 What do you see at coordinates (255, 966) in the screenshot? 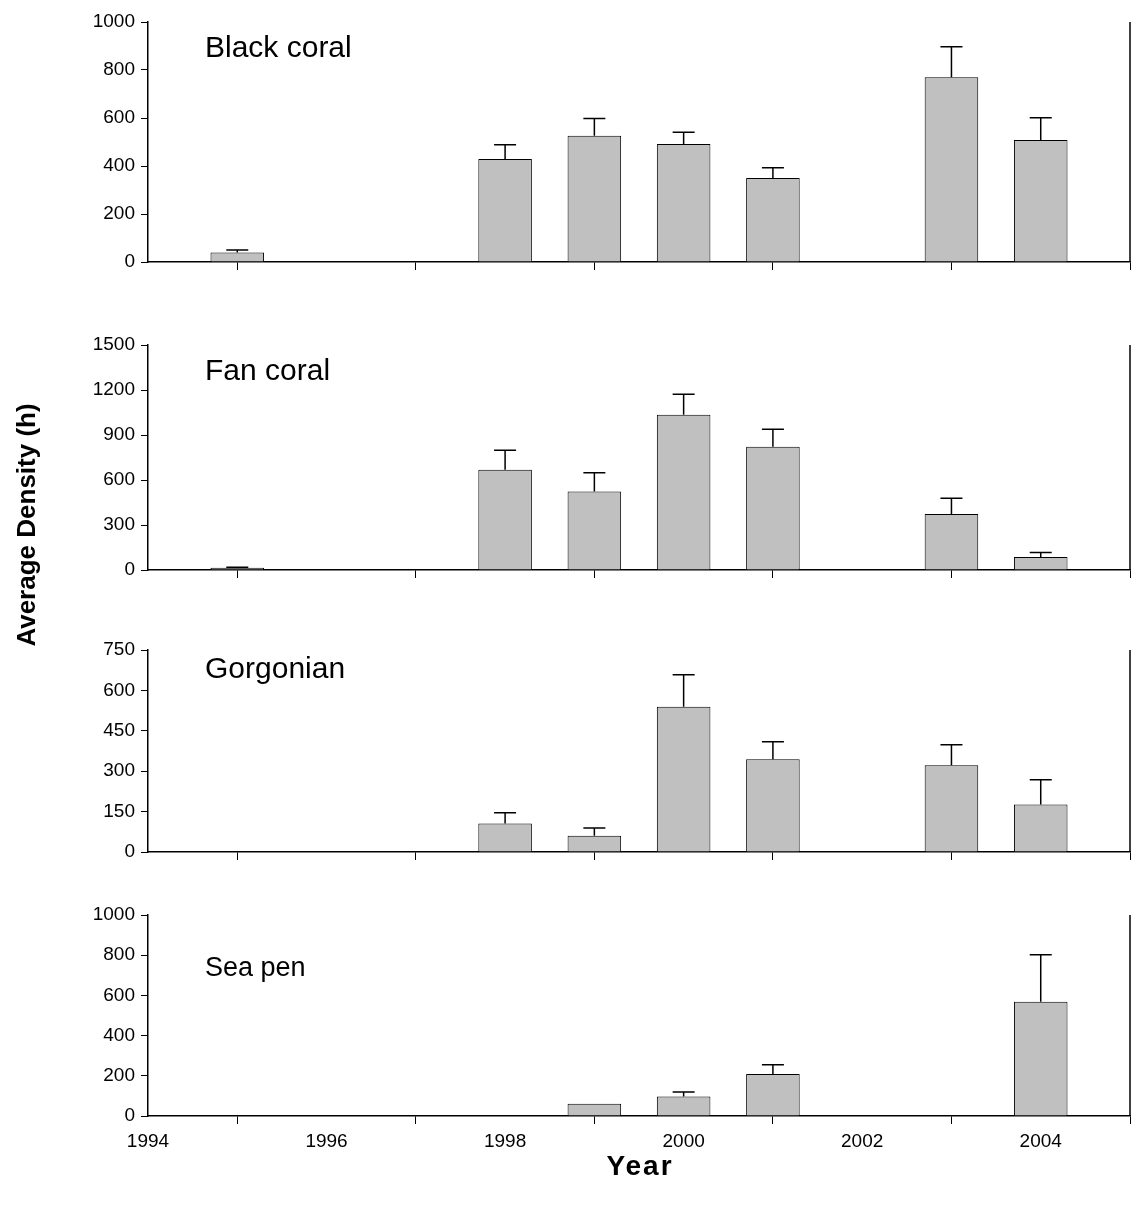
I see `text: Sea pen` at bounding box center [255, 966].